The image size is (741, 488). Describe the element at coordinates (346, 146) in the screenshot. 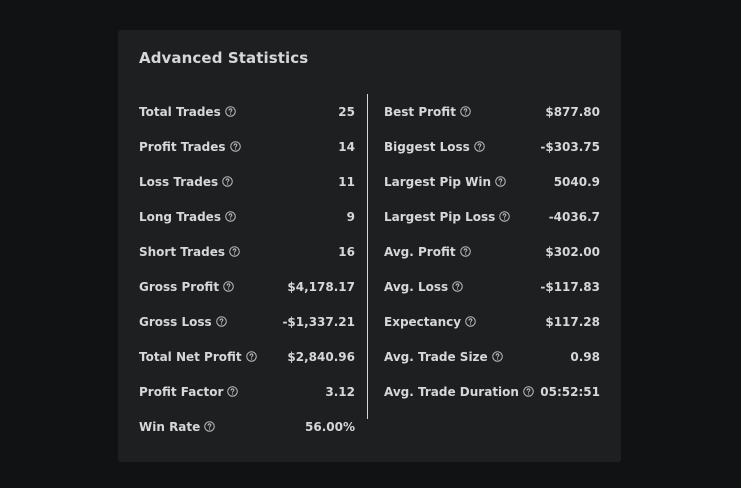

I see `stat-value: 14` at that location.